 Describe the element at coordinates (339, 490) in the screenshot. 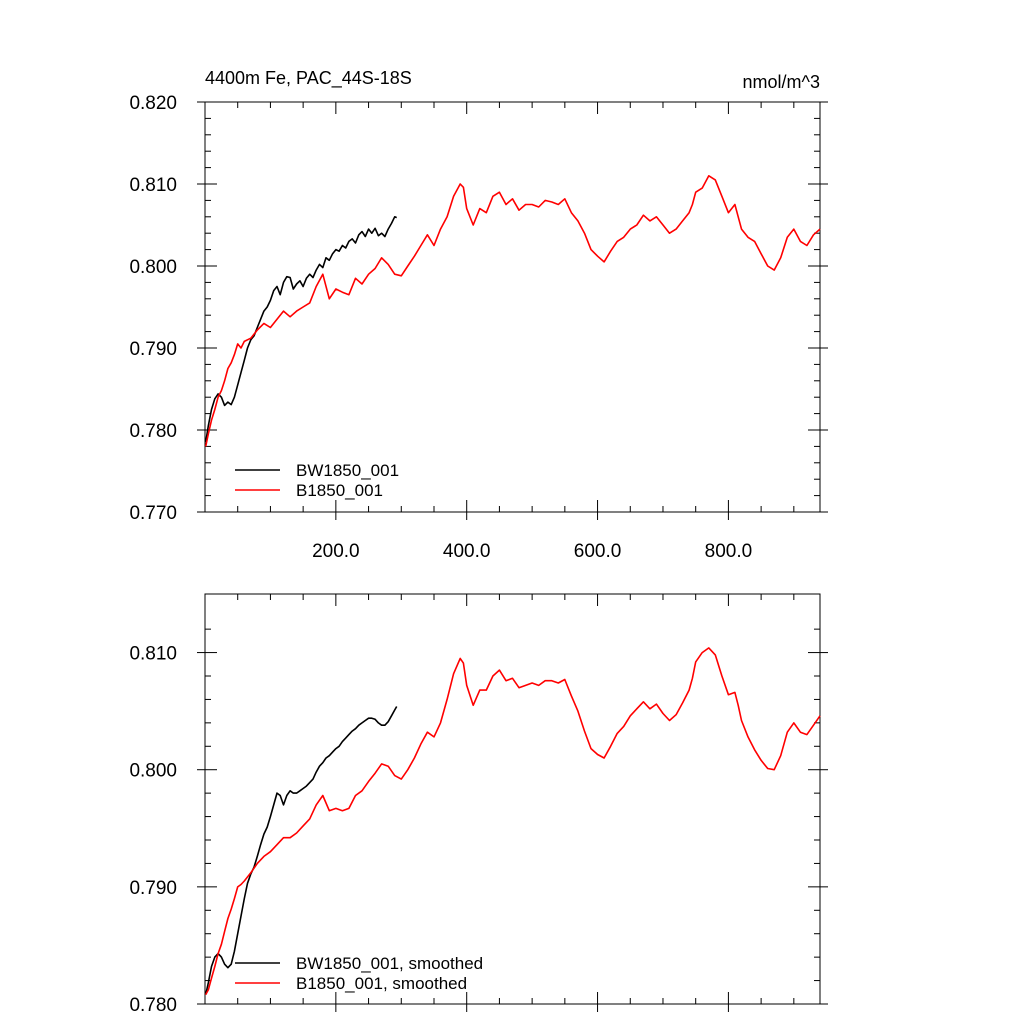

I see `legend-label: B1850_001` at that location.